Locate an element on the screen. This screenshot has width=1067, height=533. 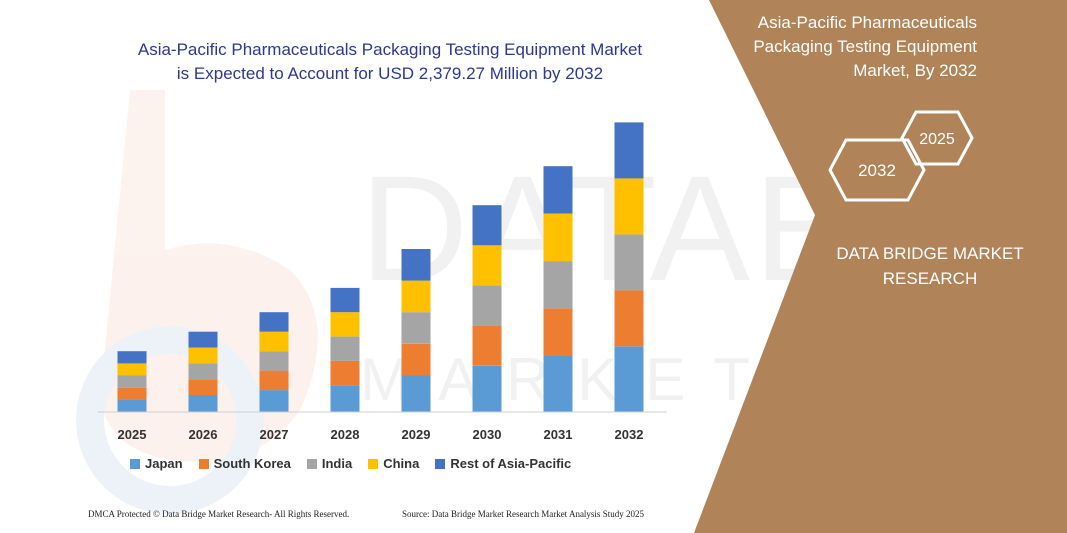
bar-segment-south-korea-2025 is located at coordinates (132, 393).